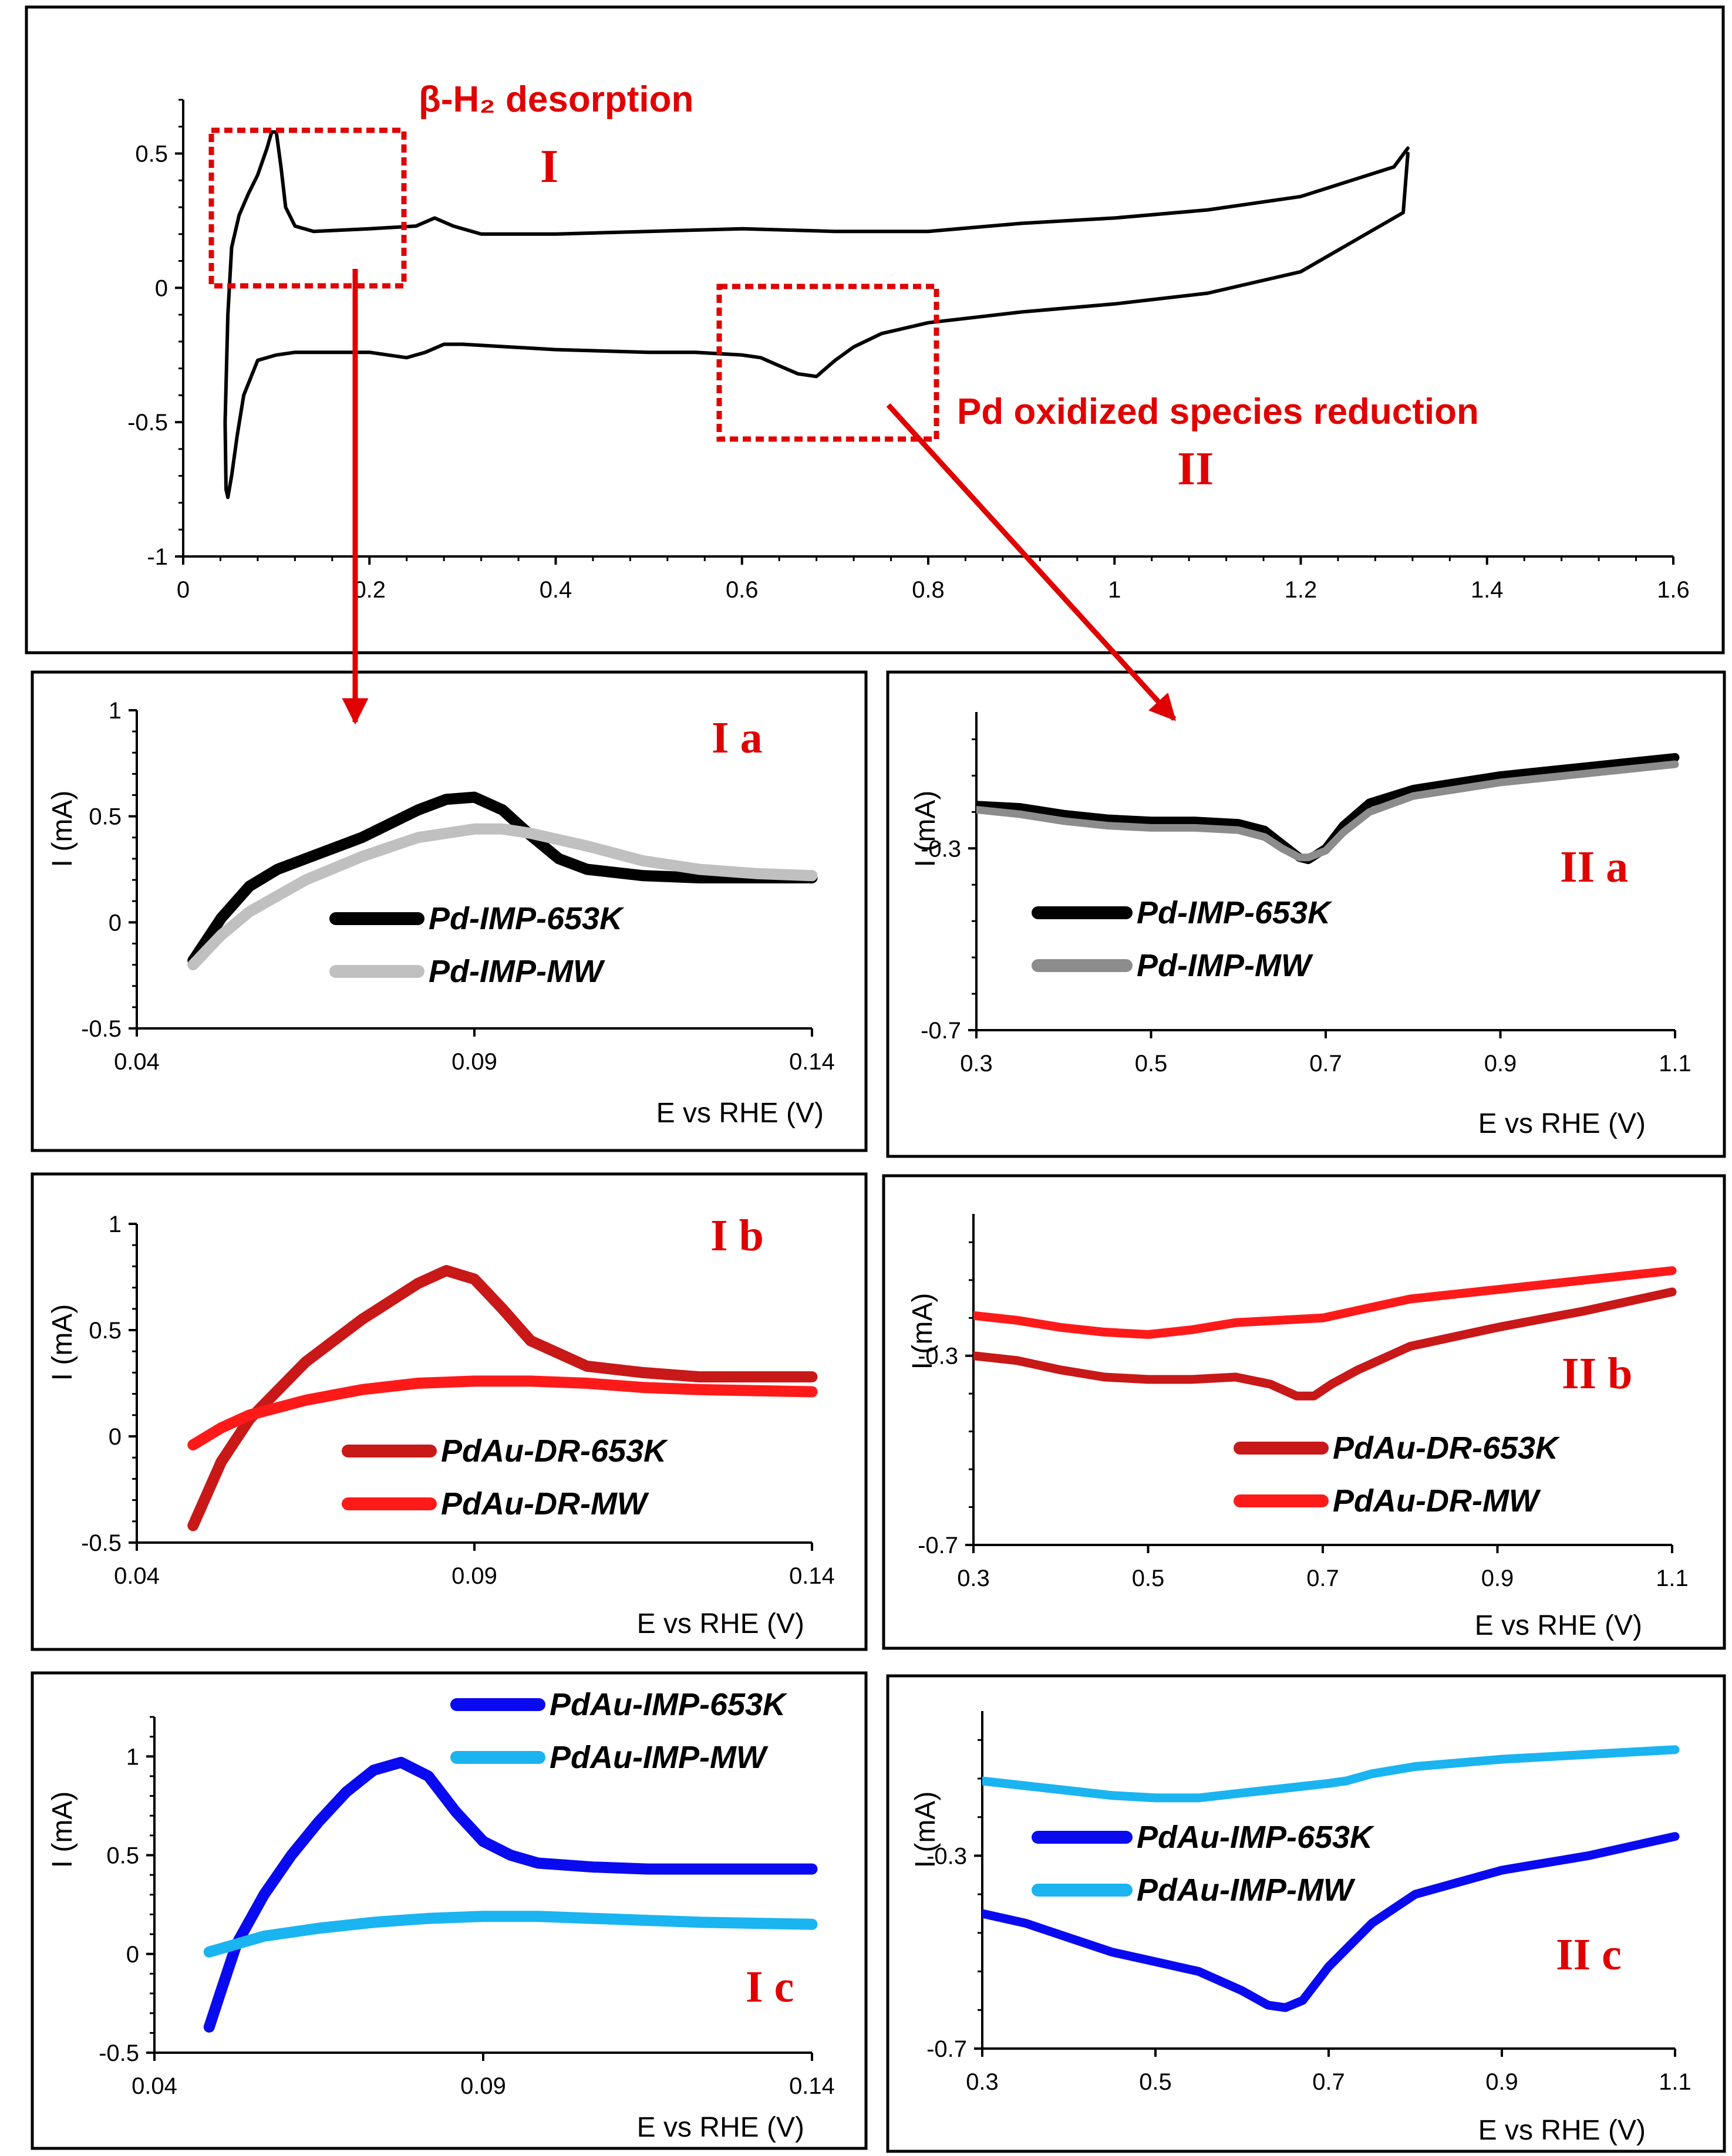  Describe the element at coordinates (556, 590) in the screenshot. I see `main-x-tick-label: 0.4` at that location.